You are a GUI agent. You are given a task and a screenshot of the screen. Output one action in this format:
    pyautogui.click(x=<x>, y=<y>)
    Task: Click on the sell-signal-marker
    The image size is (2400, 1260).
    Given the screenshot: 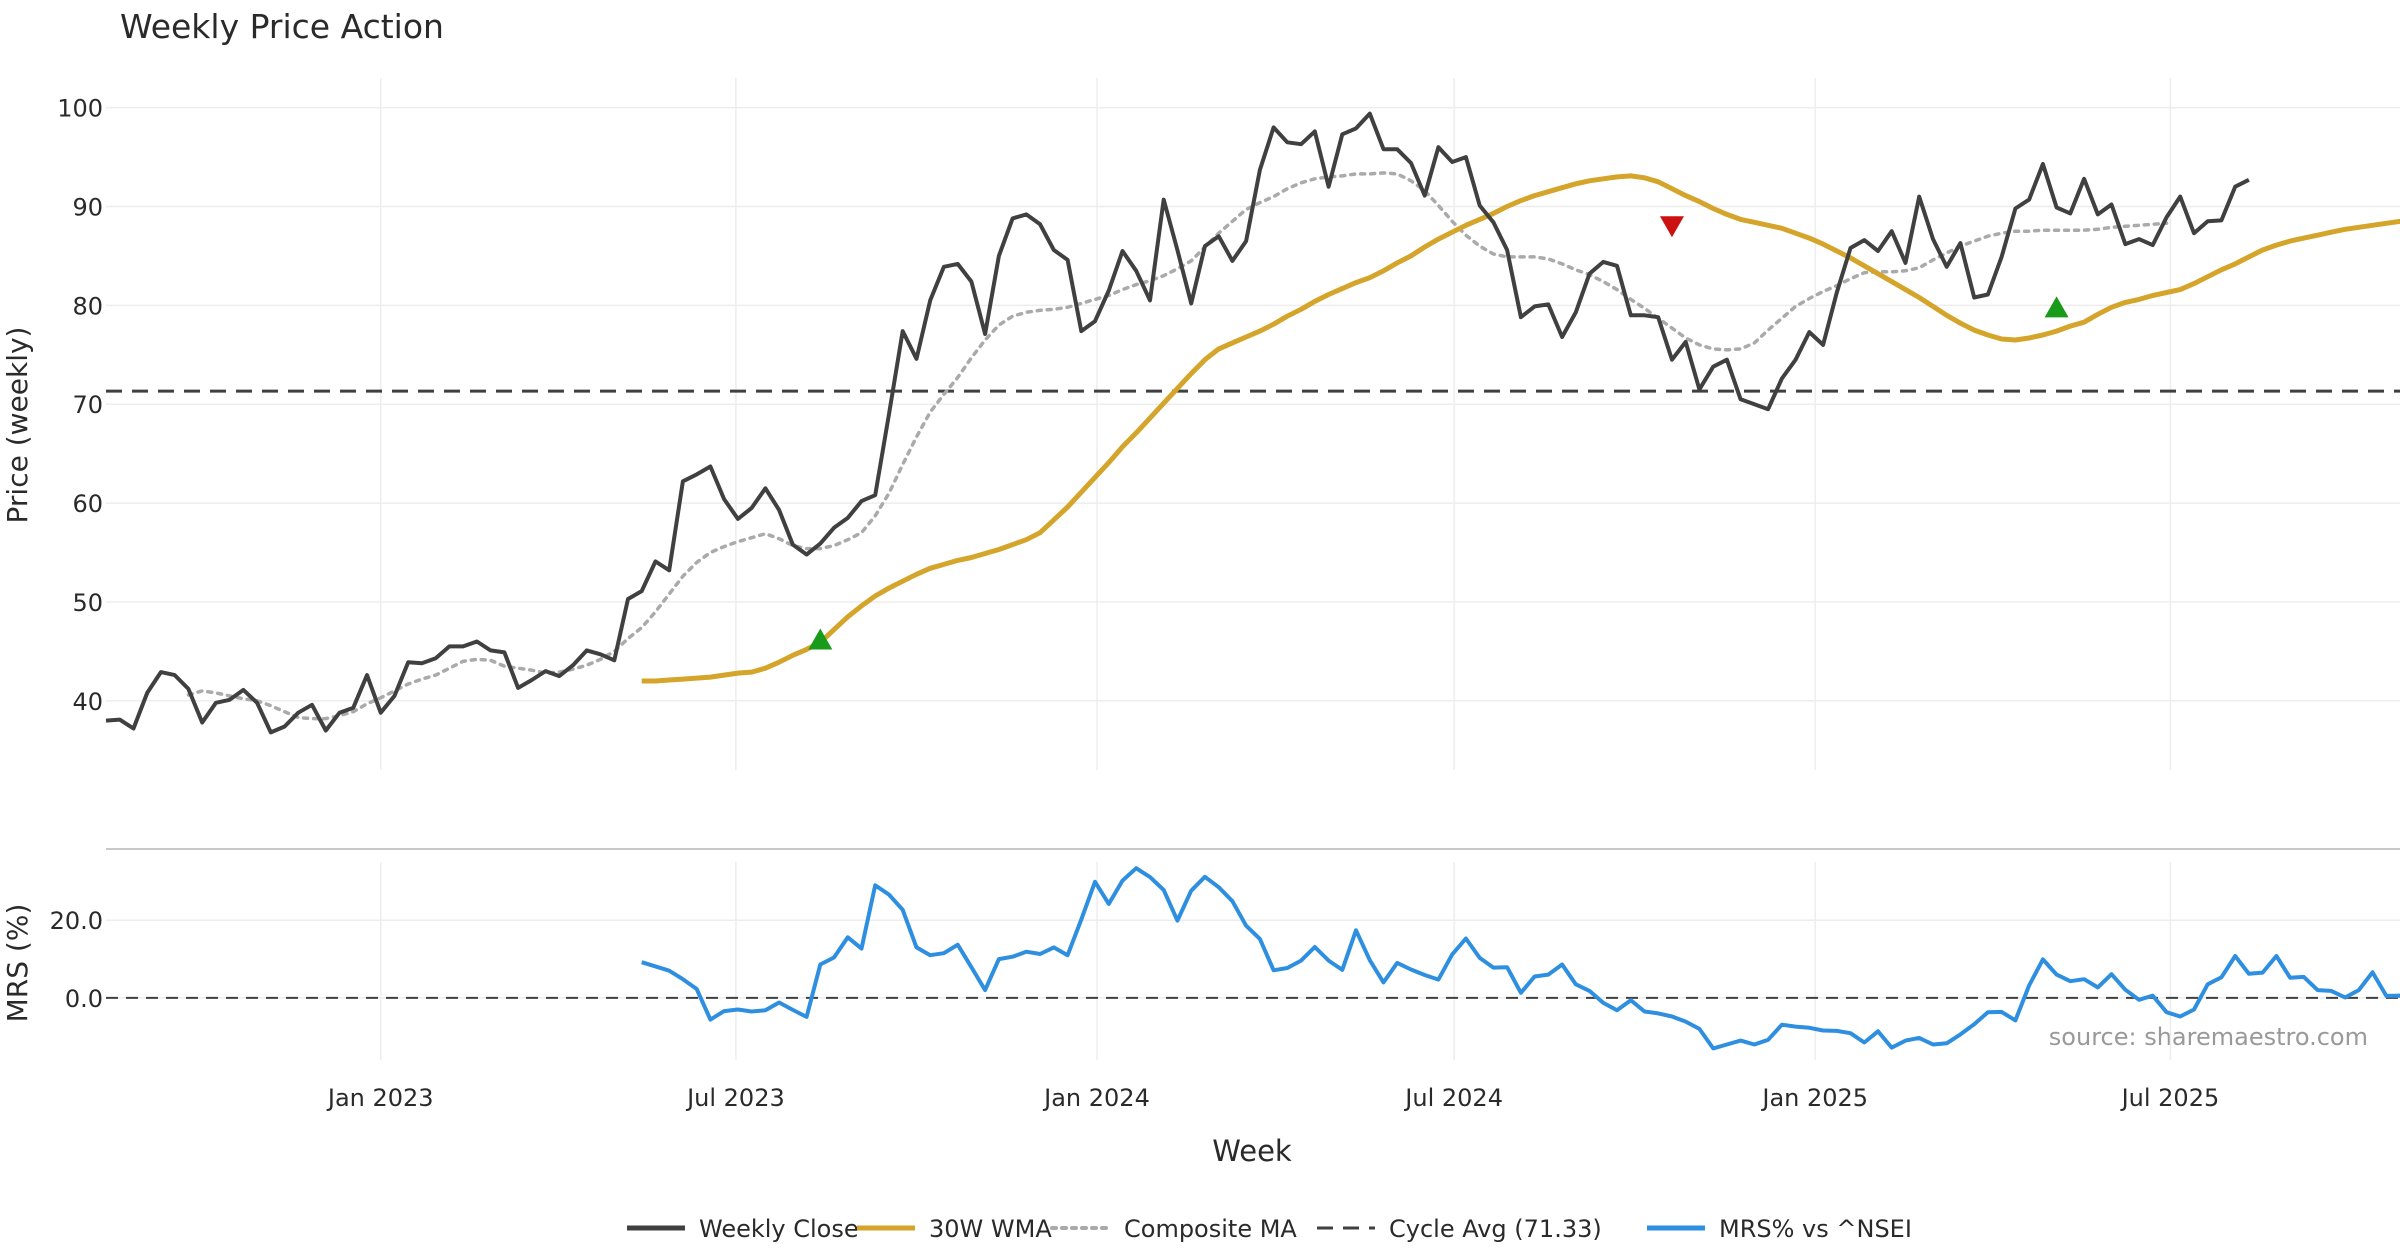 What is the action you would take?
    pyautogui.click(x=1671, y=227)
    